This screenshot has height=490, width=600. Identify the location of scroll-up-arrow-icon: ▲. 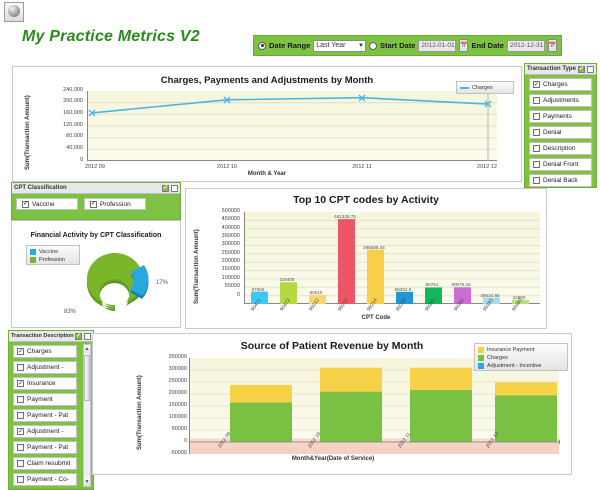
(87, 349).